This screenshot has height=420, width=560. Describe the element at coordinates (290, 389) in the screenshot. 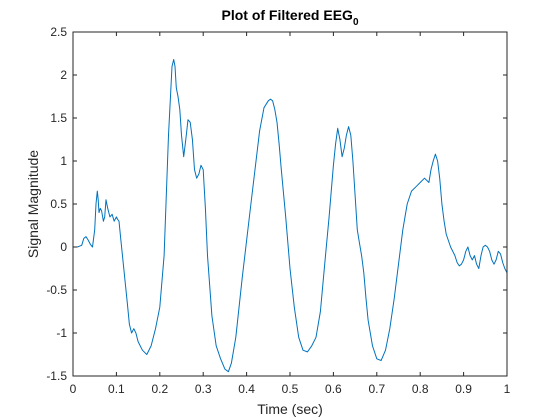

I see `x-tick-label: 0.5` at that location.